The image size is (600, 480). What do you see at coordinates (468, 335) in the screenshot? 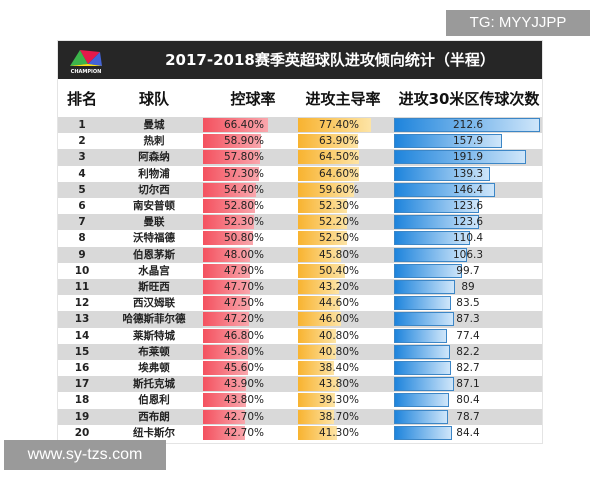
I see `passes-value: 77.4` at bounding box center [468, 335].